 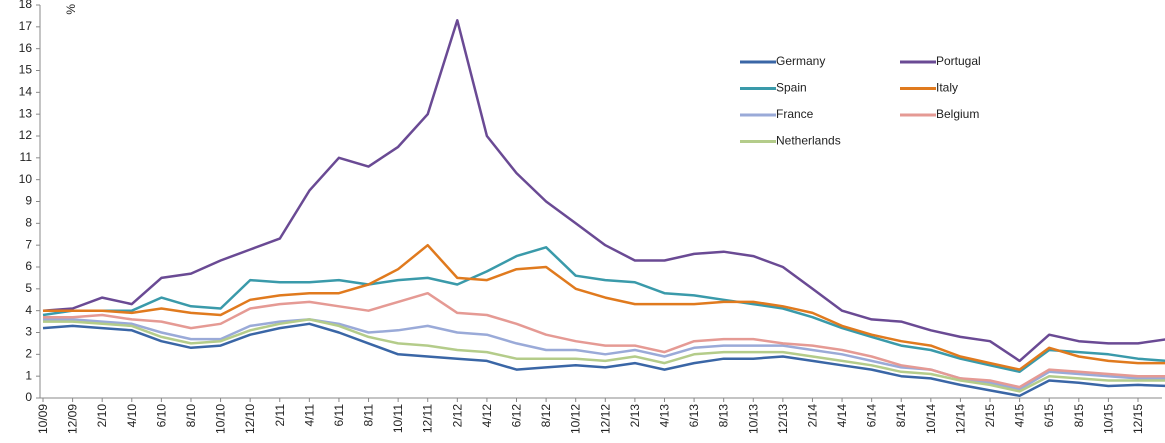 What do you see at coordinates (28, 354) in the screenshot?
I see `y-tick-label: 2` at bounding box center [28, 354].